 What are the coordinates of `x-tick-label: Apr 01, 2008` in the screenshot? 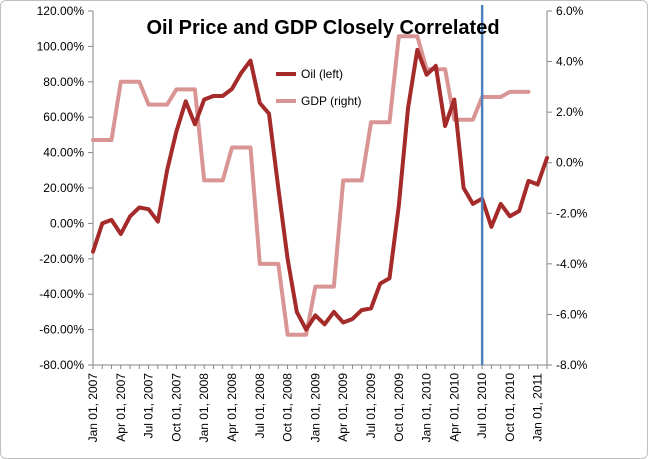 It's located at (232, 407).